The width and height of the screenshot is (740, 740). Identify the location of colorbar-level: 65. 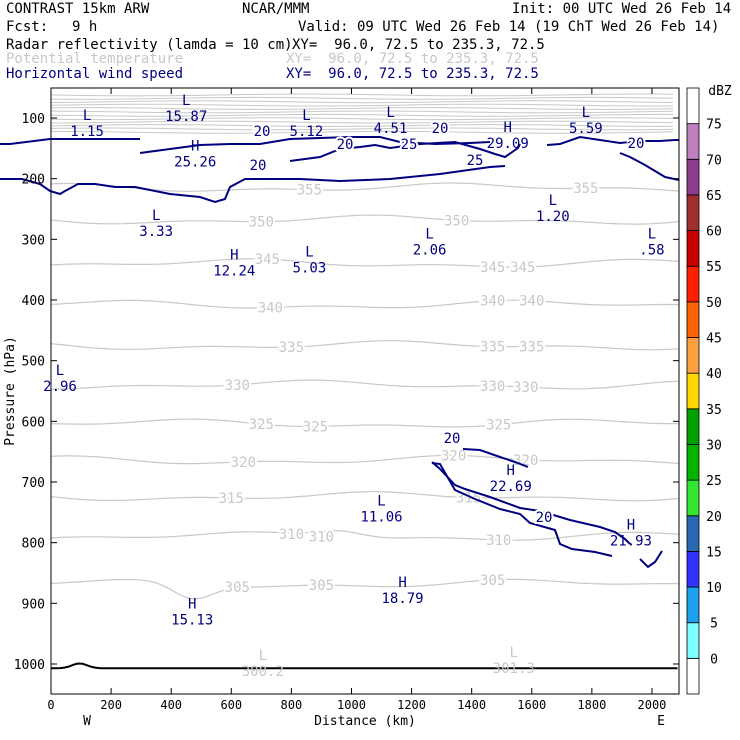
(714, 196).